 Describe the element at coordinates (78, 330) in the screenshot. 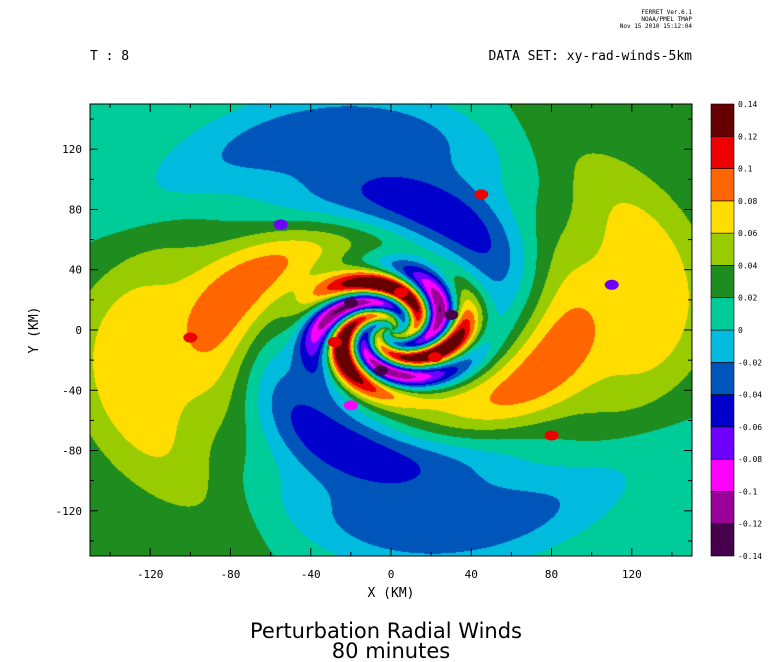

I see `y-tick-label: 0` at that location.